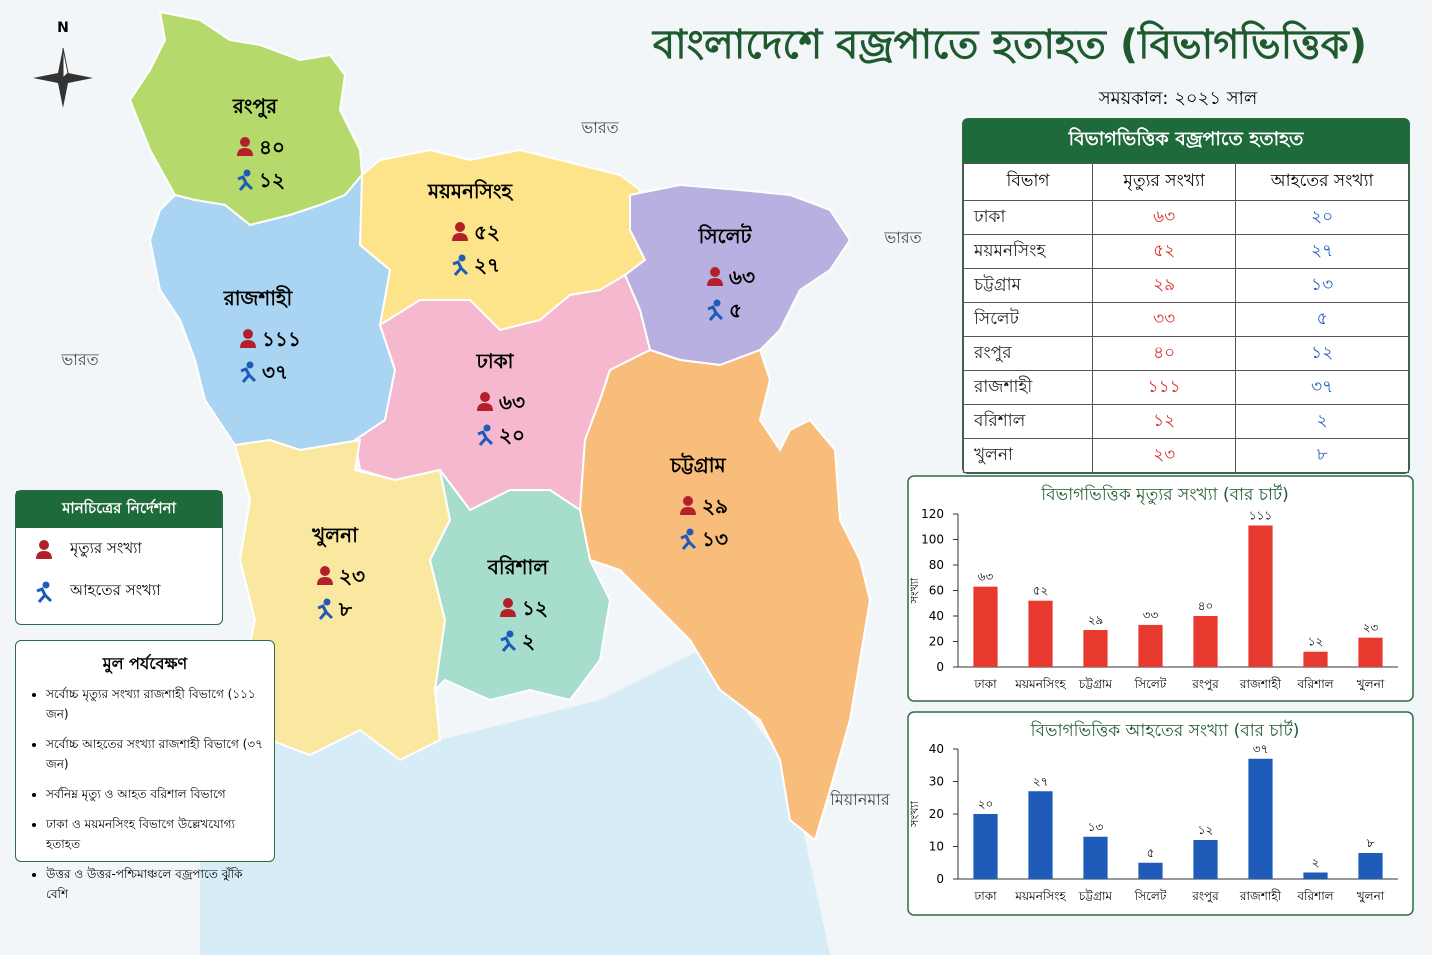  I want to click on legend-items: মৃত্যুর সংখ্যা আহতের সংখ্যা, so click(119, 570).